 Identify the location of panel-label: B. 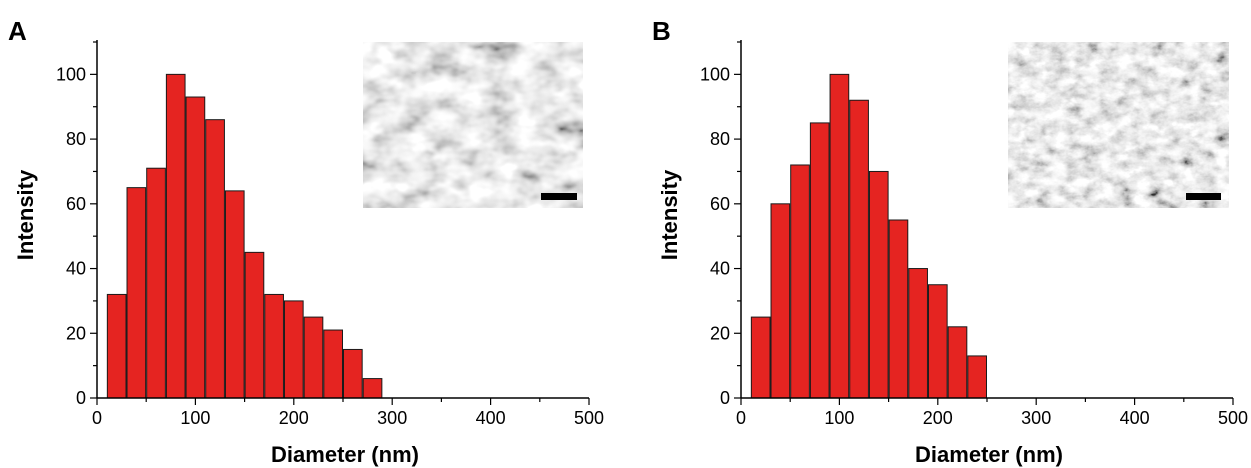
(661, 31).